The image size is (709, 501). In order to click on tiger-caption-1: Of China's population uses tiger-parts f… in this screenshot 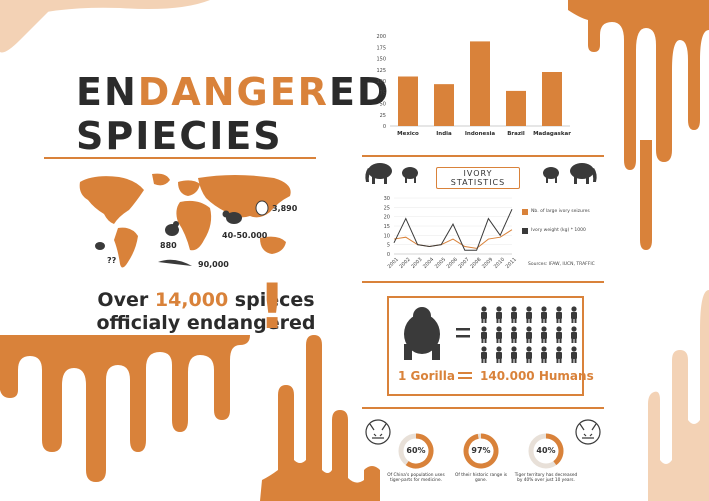, I will do `click(416, 478)`.